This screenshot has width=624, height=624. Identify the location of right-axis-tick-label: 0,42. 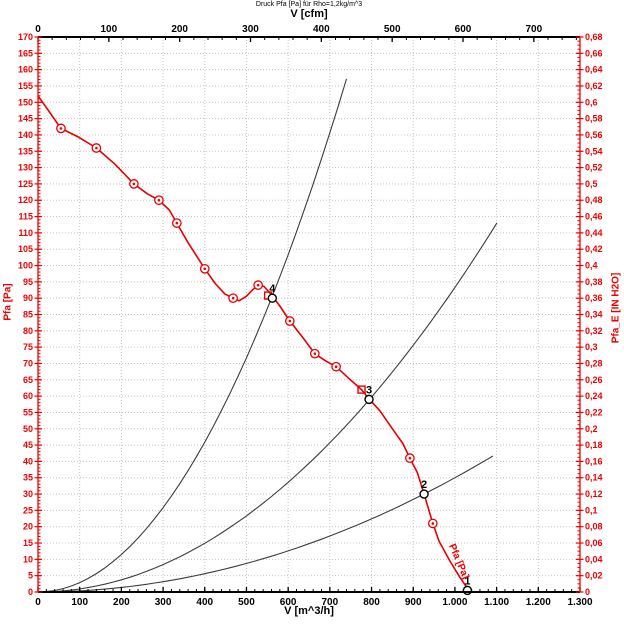
(594, 249).